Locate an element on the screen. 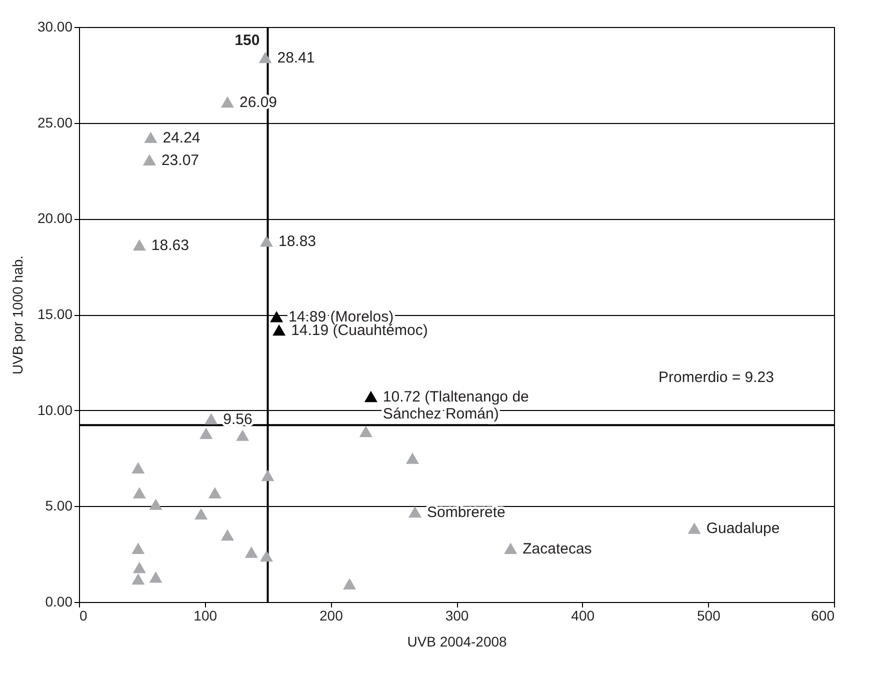 The image size is (877, 675). data-label: 18.83 is located at coordinates (297, 241).